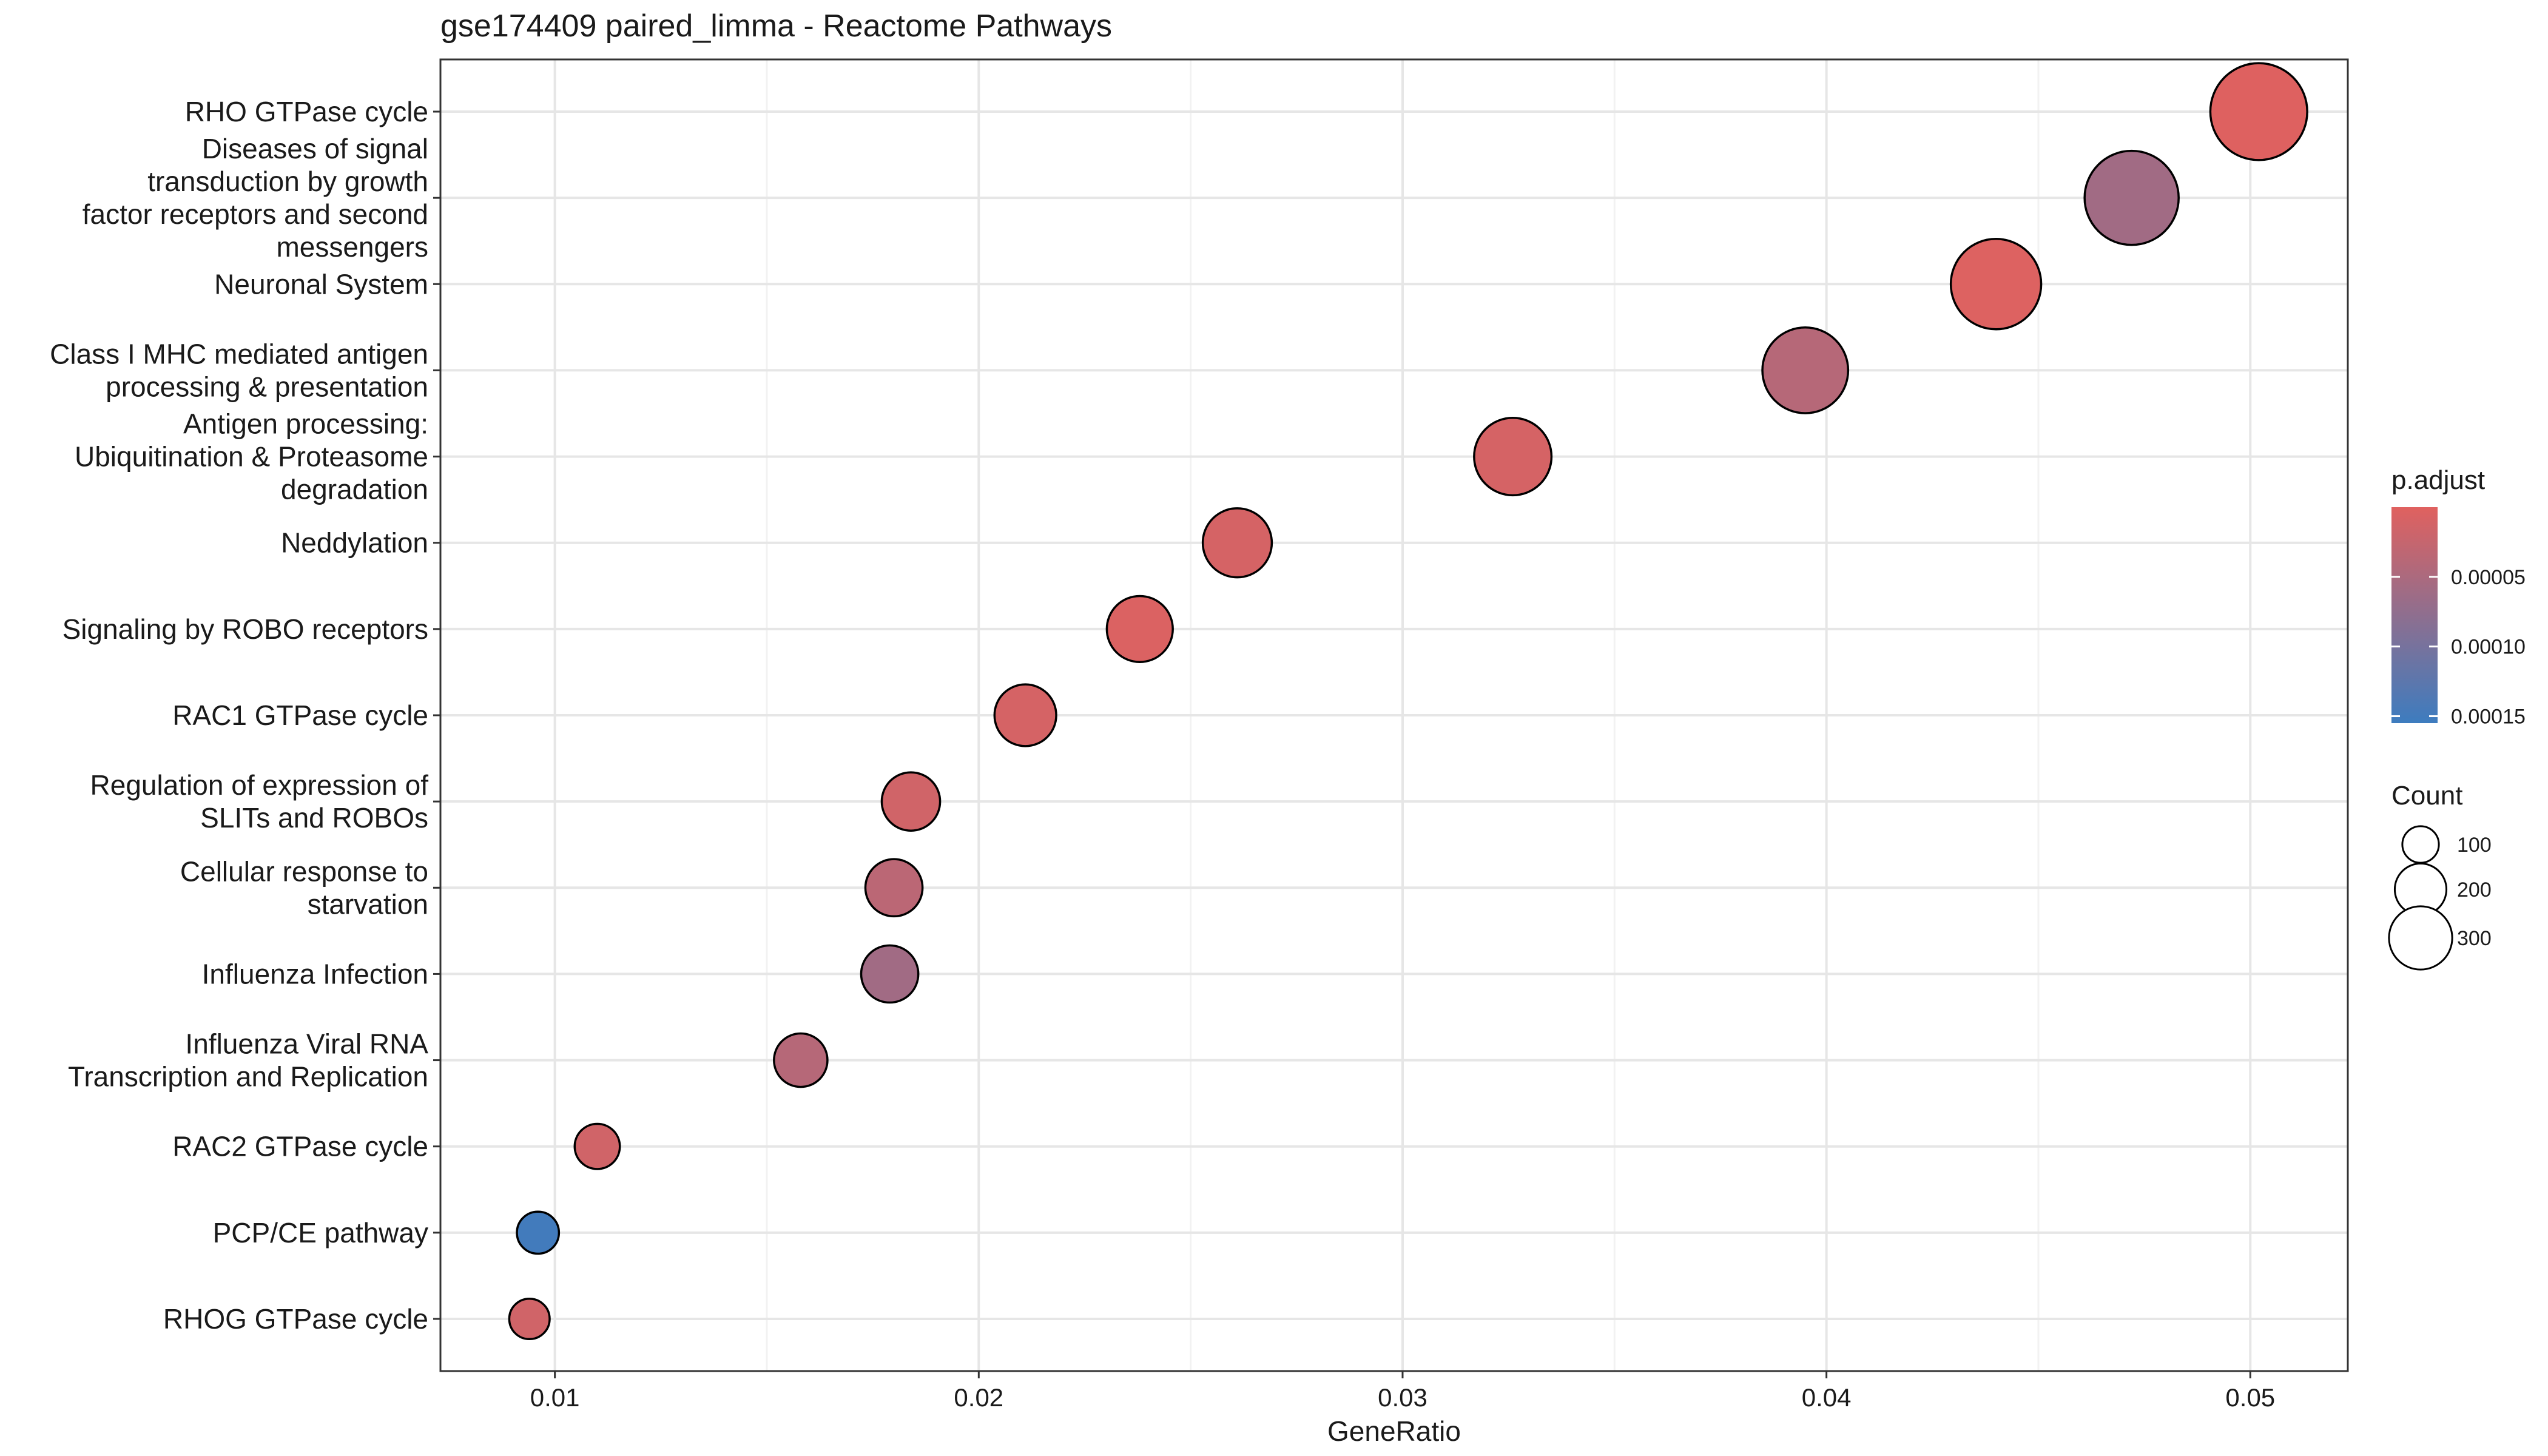 The width and height of the screenshot is (2548, 1456). What do you see at coordinates (978, 1397) in the screenshot?
I see `x-tick-label: 0.02` at bounding box center [978, 1397].